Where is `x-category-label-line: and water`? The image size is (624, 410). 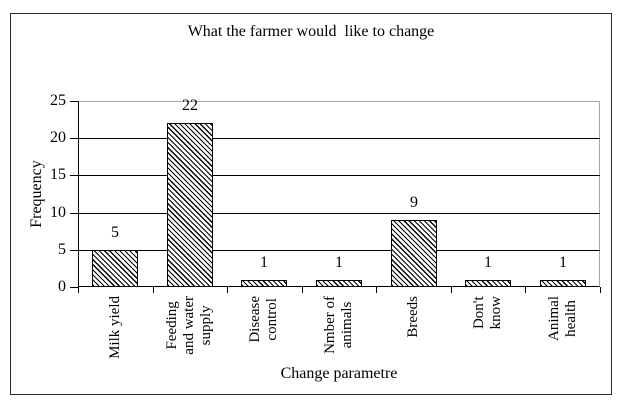
x-category-label-line: and water is located at coordinates (189, 325).